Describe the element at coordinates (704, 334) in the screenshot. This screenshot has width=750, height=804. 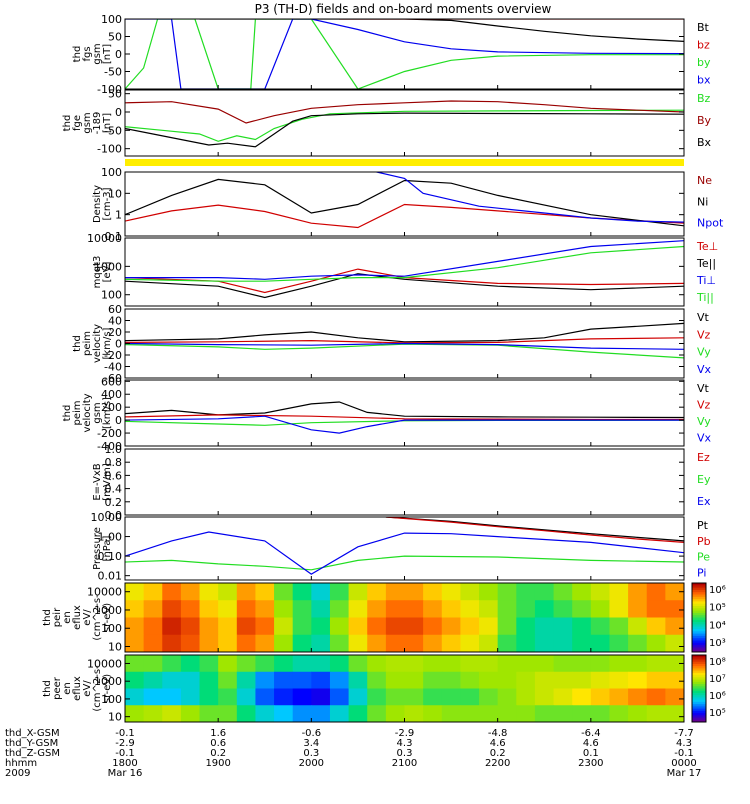
I see `vel_e-legend-entry: Vz` at that location.